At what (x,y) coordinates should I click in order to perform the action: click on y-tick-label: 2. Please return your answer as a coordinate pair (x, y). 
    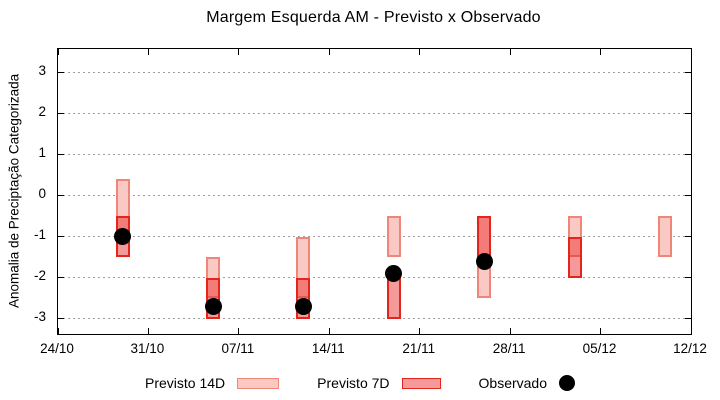
    Looking at the image, I should click on (42, 111).